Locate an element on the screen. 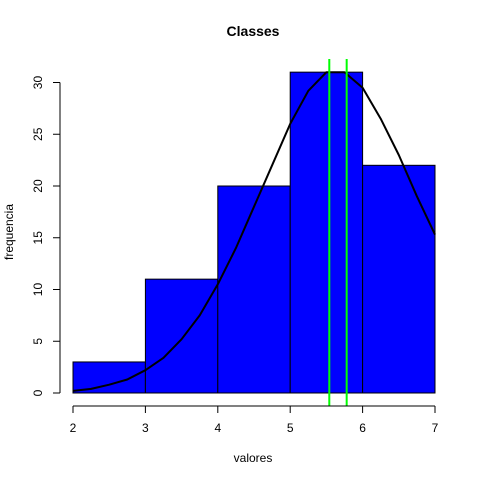 The image size is (480, 480). x-tick-label-3: 3 is located at coordinates (145, 428).